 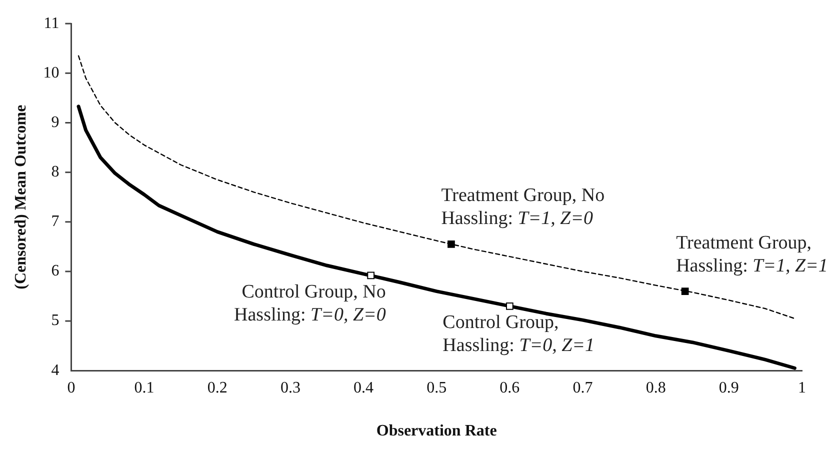 What do you see at coordinates (518, 334) in the screenshot?
I see `annotation: Control Group, Hassling: T=0, Z=1` at bounding box center [518, 334].